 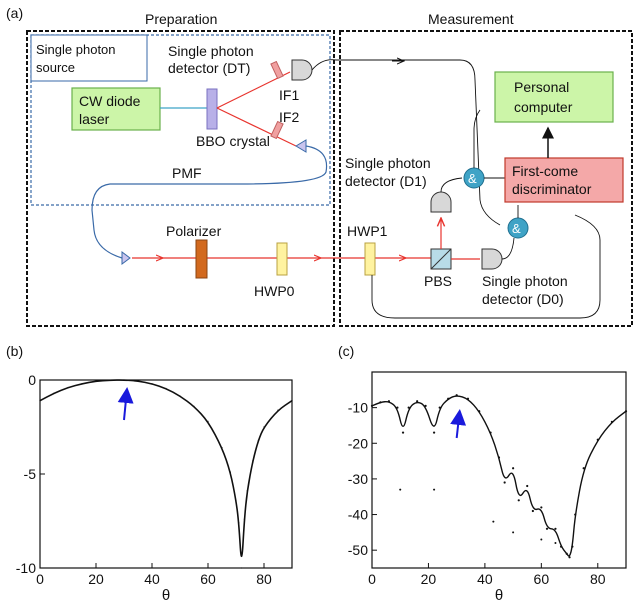 What do you see at coordinates (14, 351) in the screenshot?
I see `panel-label-b: (b)` at bounding box center [14, 351].